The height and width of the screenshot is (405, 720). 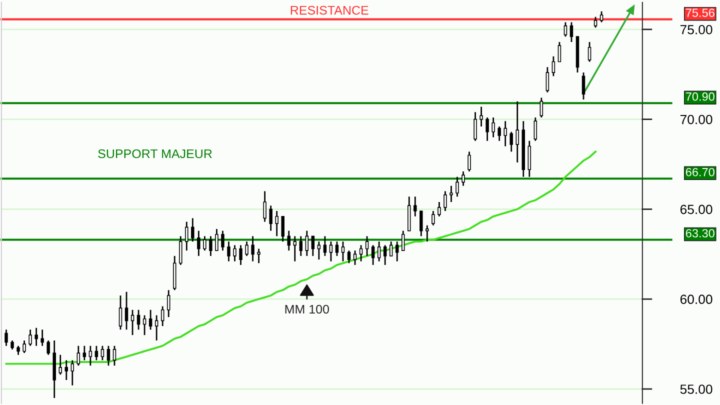 I want to click on y-tick-label: 60.00, so click(x=696, y=299).